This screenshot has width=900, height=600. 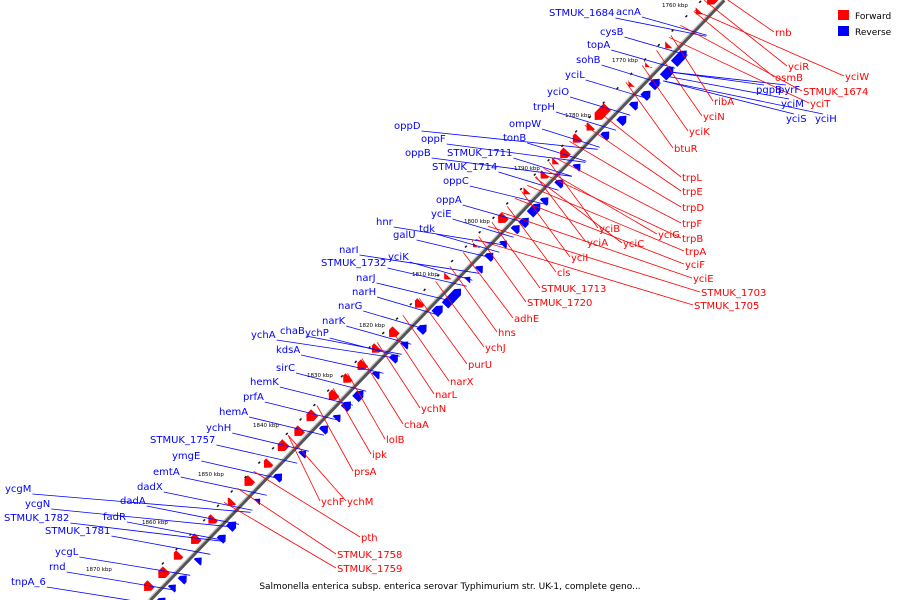 What do you see at coordinates (783, 33) in the screenshot?
I see `gene-label-forward: rnb` at bounding box center [783, 33].